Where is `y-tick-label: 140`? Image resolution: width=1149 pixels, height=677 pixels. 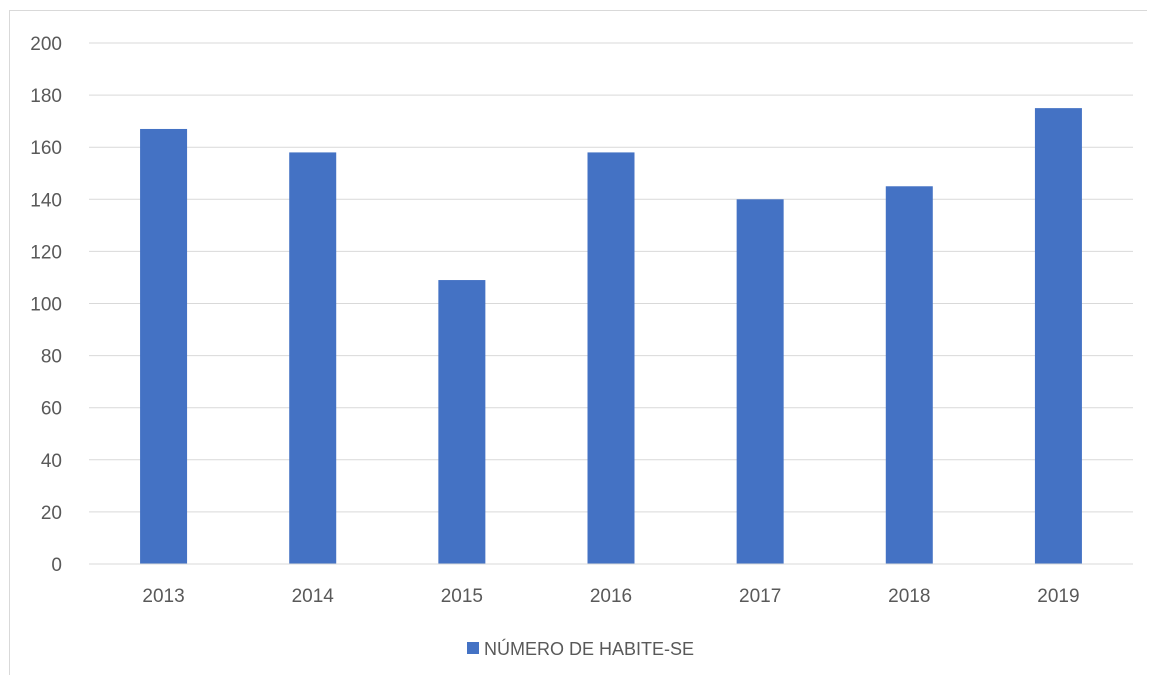
y-tick-label: 140 is located at coordinates (46, 200).